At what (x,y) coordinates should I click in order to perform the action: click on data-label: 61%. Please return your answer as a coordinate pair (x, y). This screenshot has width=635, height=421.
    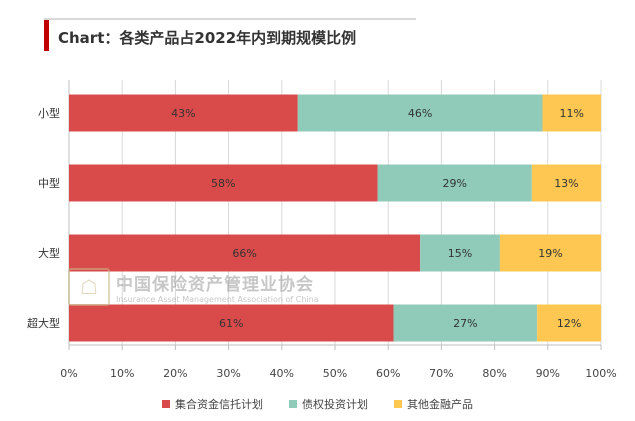
    Looking at the image, I should click on (231, 323).